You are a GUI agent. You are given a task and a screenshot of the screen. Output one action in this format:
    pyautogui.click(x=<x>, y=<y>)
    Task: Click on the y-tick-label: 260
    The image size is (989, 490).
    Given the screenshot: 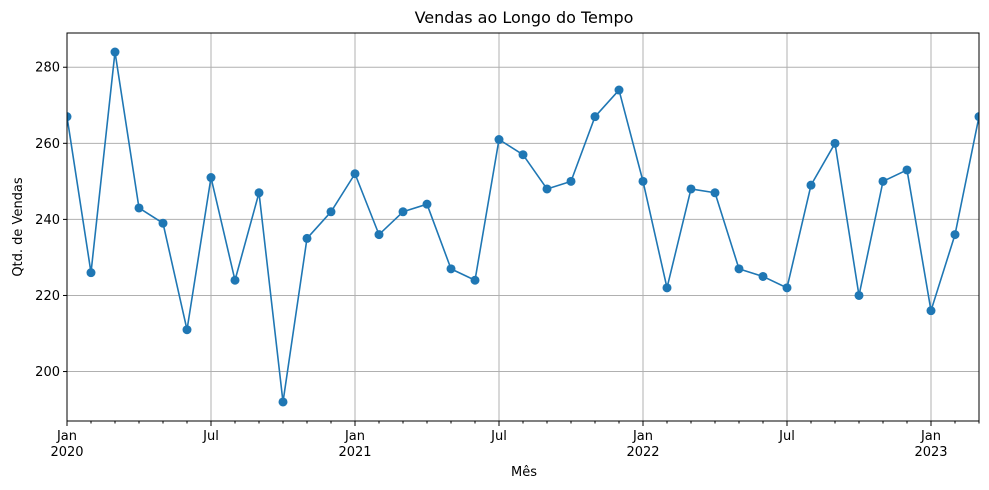 What is the action you would take?
    pyautogui.click(x=47, y=144)
    